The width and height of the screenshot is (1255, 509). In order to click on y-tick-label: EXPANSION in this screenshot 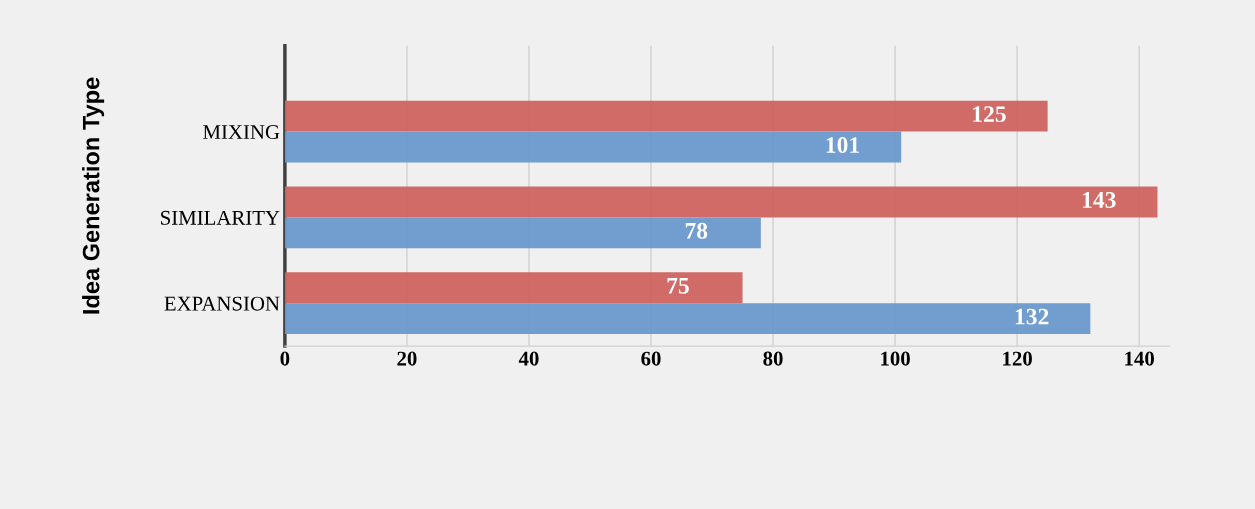, I will do `click(222, 303)`.